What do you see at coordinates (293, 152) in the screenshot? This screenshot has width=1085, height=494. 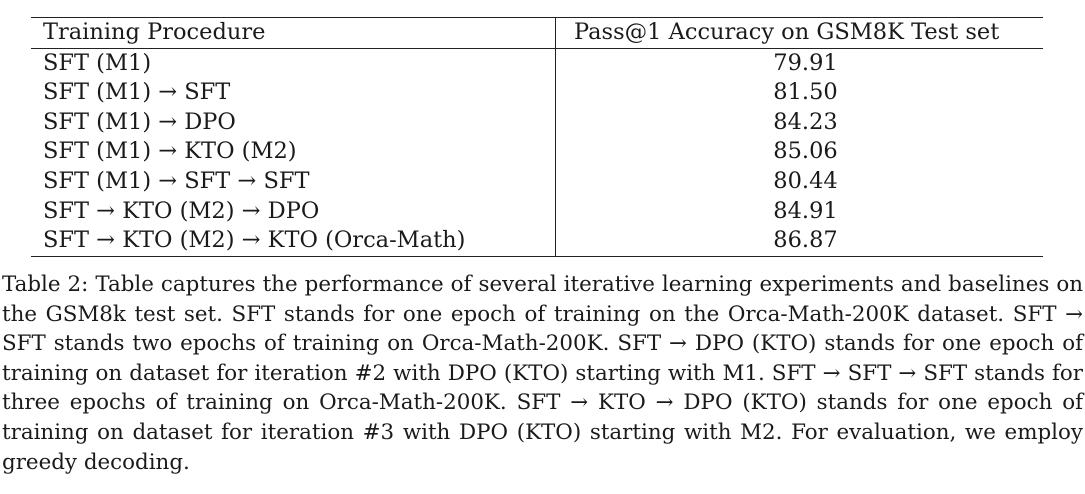 I see `procedure-cell: SFT (M1) → KTO (M2)` at bounding box center [293, 152].